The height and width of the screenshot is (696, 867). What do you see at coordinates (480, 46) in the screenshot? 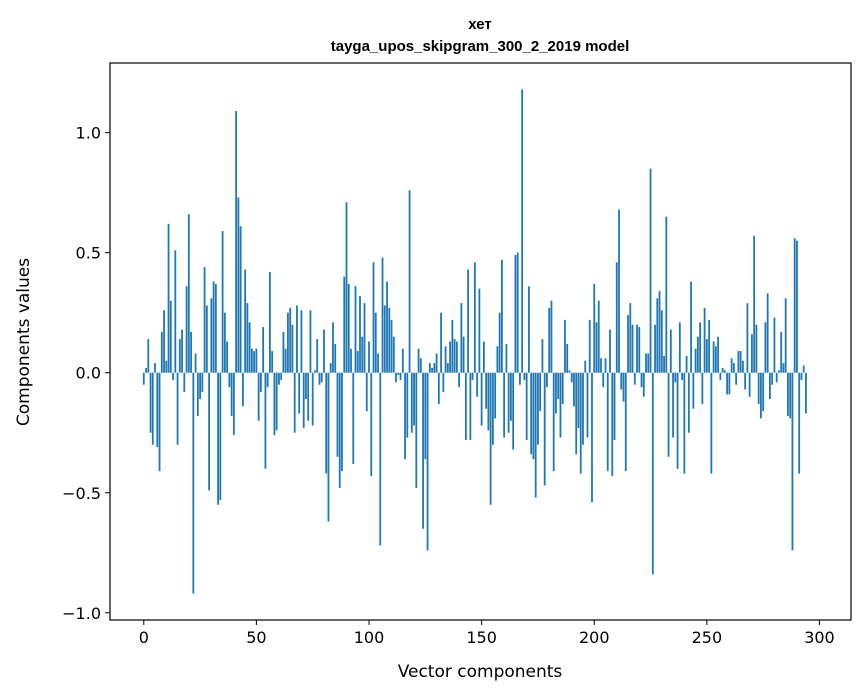
I see `chart-subtitle: tayga_upos_skipgram_300_2_2019 model` at bounding box center [480, 46].